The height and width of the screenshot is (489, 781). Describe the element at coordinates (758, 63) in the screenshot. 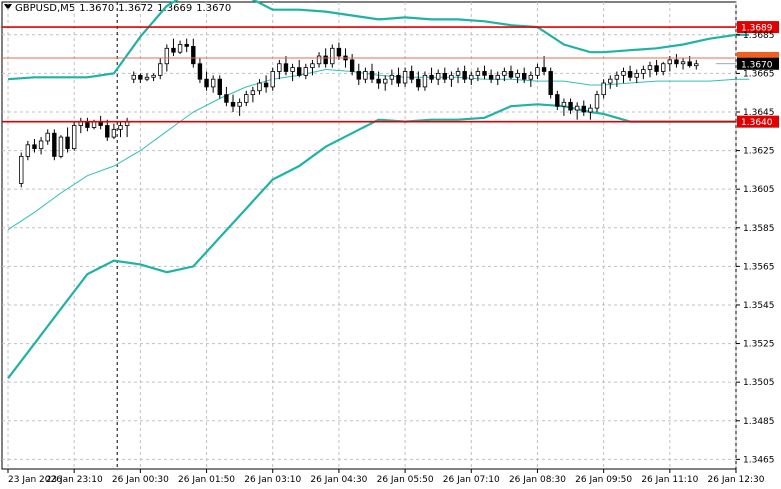

I see `current-price-box` at that location.